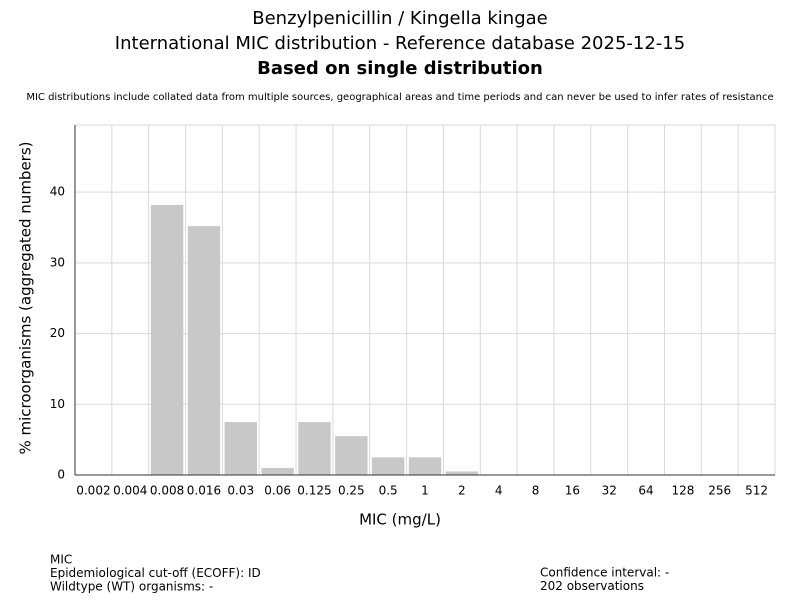 The height and width of the screenshot is (600, 800). I want to click on x-tick-label: 0.008, so click(167, 491).